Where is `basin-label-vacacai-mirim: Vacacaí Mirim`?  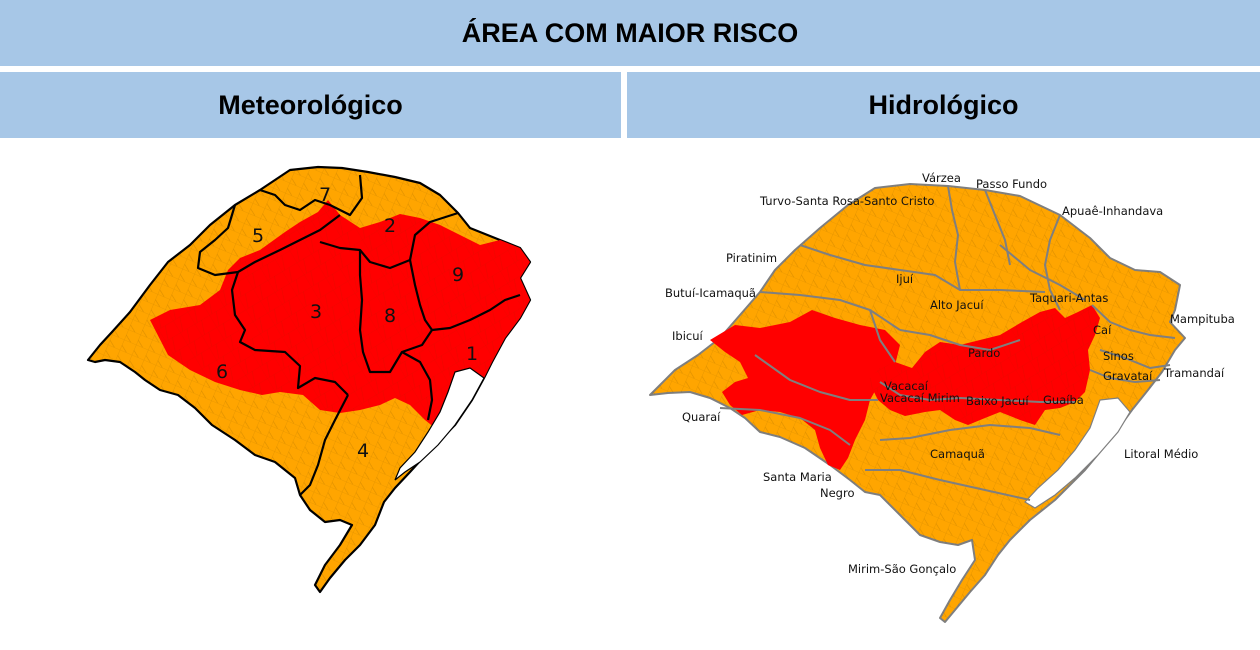 basin-label-vacacai-mirim: Vacacaí Mirim is located at coordinates (920, 398).